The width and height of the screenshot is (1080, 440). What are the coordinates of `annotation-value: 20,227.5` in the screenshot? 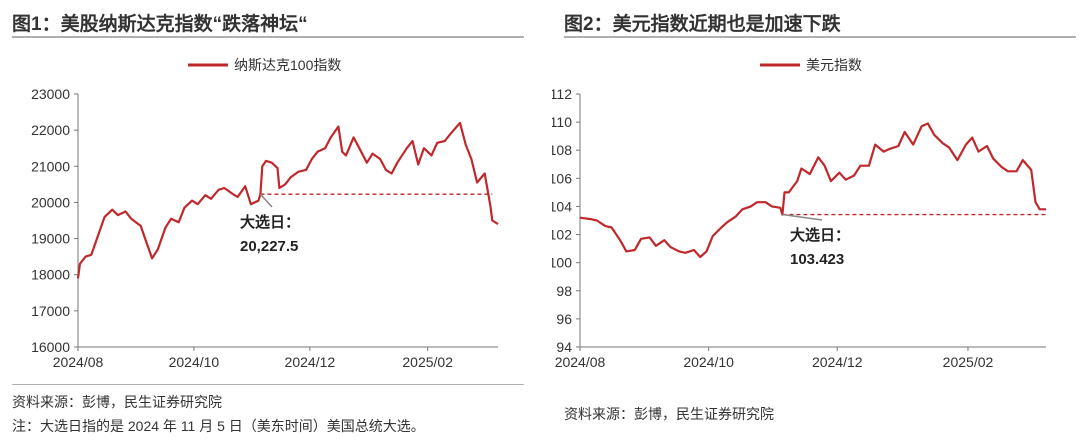 It's located at (269, 246).